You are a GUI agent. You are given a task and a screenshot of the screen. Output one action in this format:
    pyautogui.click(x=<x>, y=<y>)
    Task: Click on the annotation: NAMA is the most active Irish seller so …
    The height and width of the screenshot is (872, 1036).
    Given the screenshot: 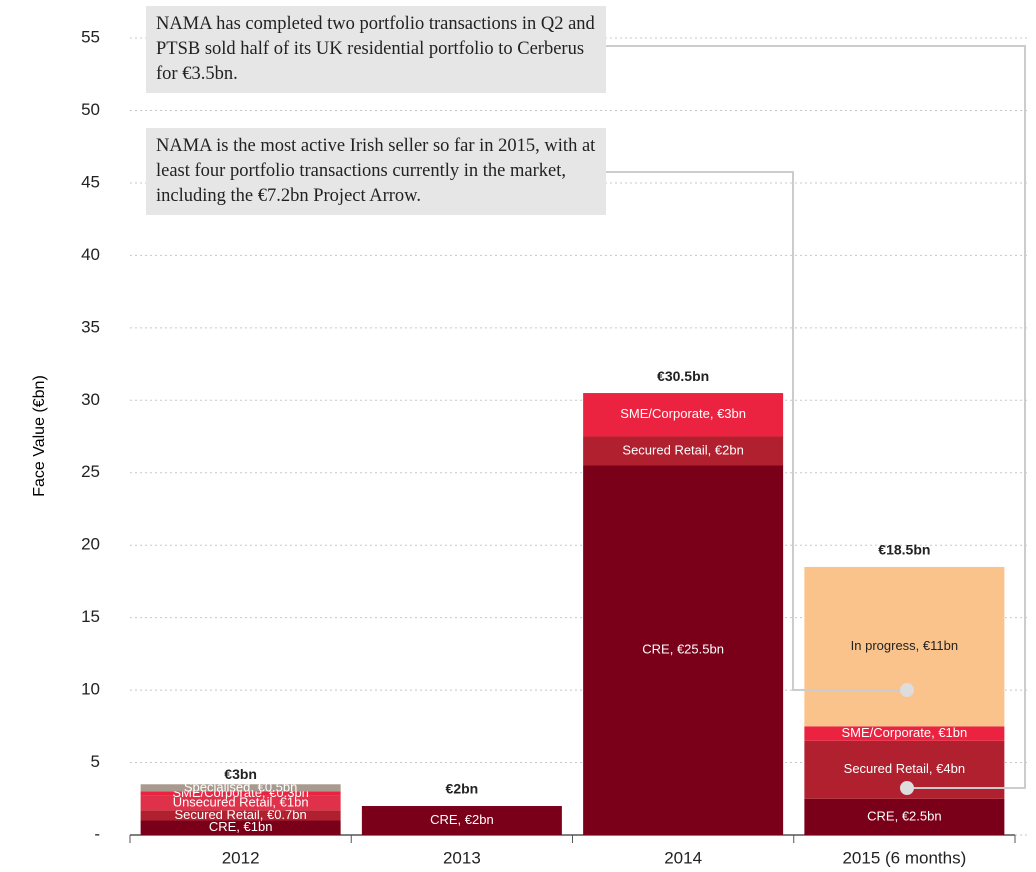 What is the action you would take?
    pyautogui.click(x=376, y=171)
    